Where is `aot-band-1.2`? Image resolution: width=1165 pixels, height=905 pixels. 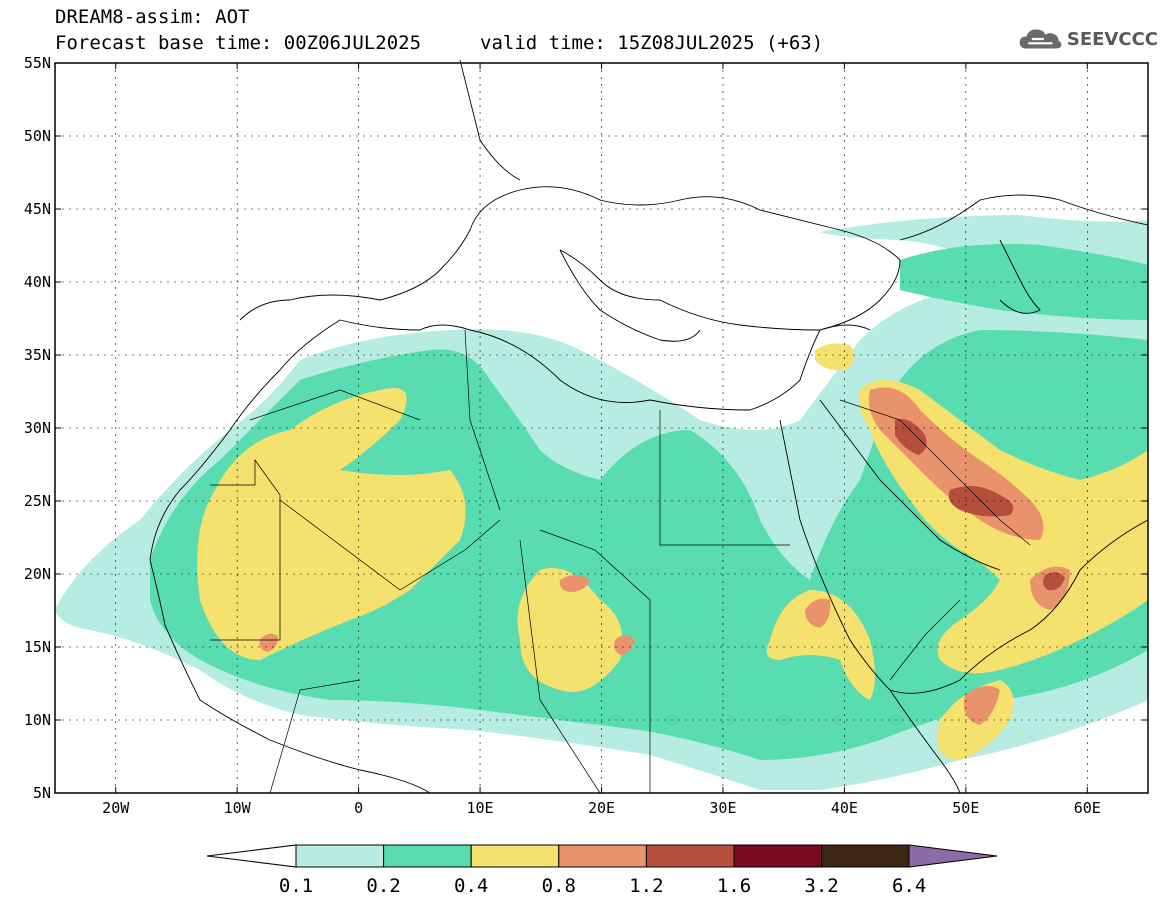 aot-band-1.2 is located at coordinates (980, 505).